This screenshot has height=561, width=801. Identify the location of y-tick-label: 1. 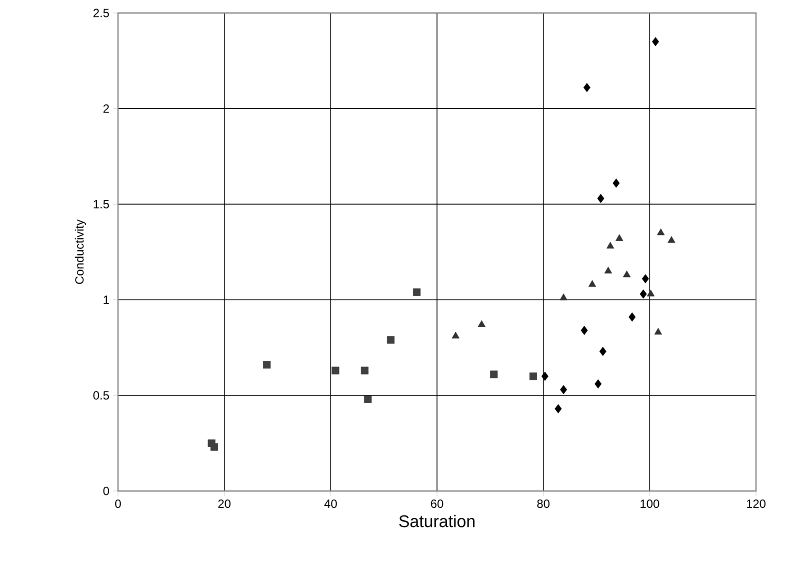
(106, 300).